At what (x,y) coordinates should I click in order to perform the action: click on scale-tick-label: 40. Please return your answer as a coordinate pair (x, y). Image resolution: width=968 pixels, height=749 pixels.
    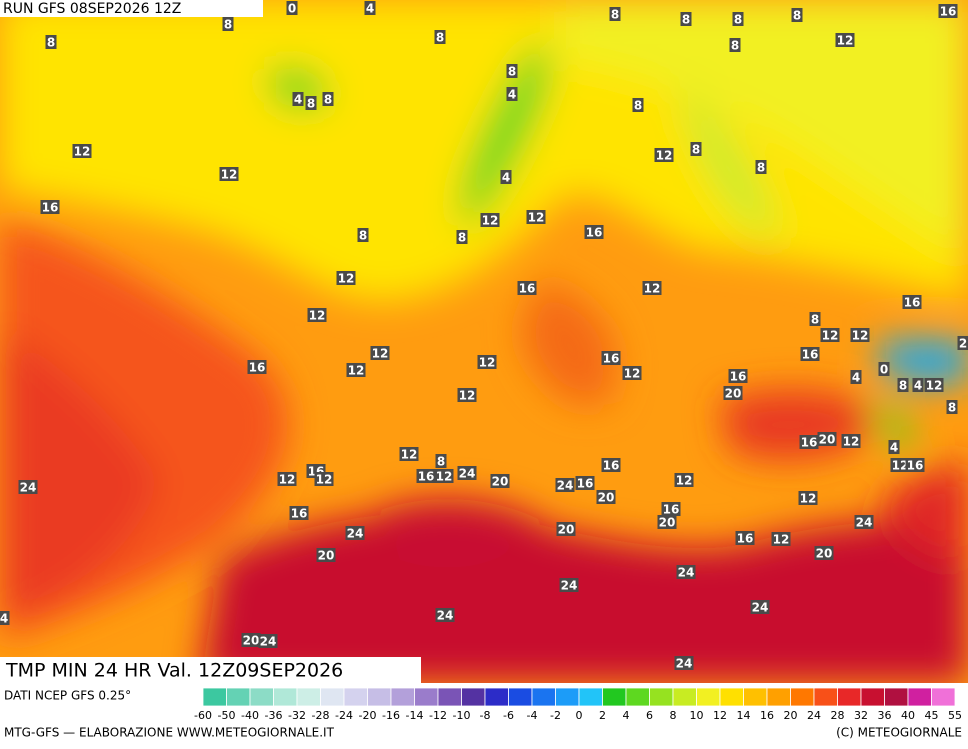
    Looking at the image, I should click on (908, 715).